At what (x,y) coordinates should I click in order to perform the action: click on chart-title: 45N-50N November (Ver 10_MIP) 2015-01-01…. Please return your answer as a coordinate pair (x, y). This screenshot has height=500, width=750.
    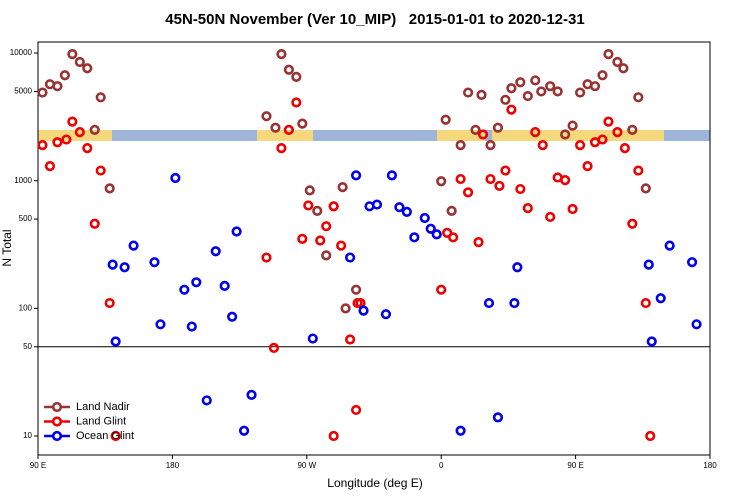
    Looking at the image, I should click on (374, 19).